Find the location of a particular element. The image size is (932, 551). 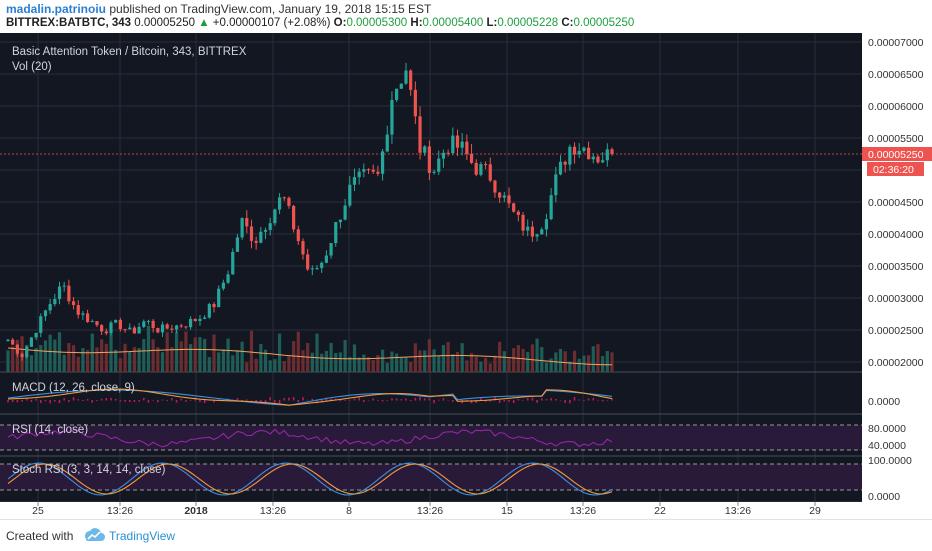

tradingview-logo-icon is located at coordinates (94, 535).